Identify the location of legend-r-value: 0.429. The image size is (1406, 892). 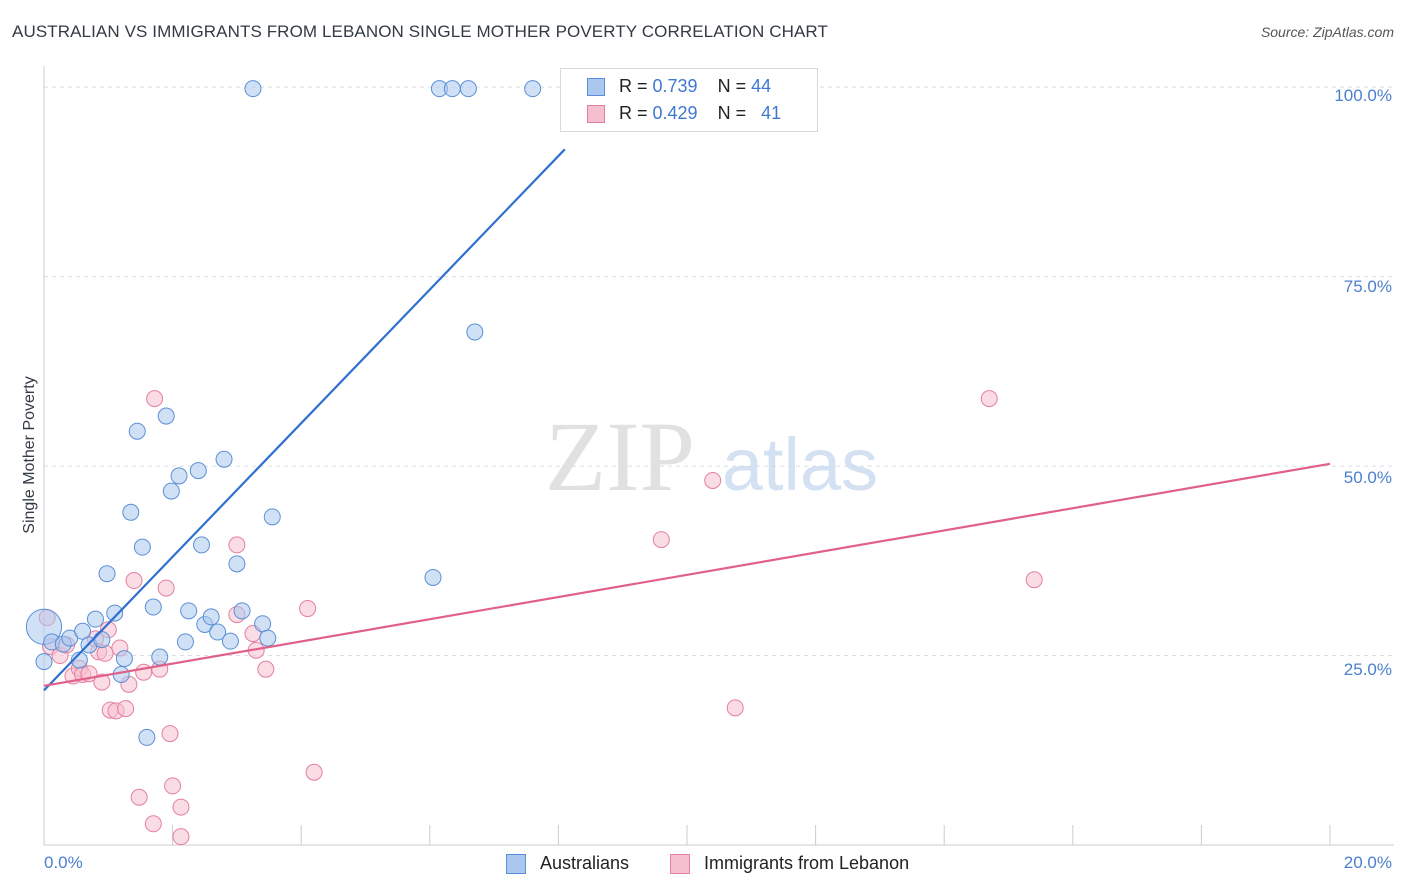
(675, 113).